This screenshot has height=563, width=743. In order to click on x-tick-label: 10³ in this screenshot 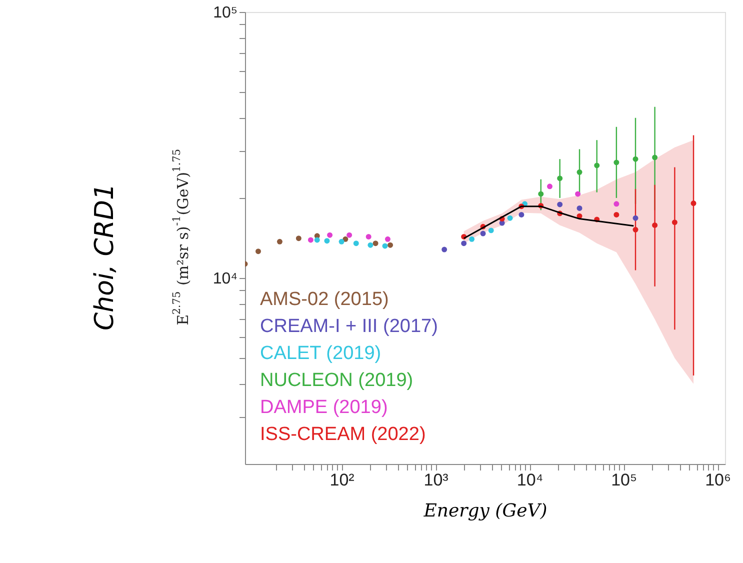, I will do `click(436, 480)`.